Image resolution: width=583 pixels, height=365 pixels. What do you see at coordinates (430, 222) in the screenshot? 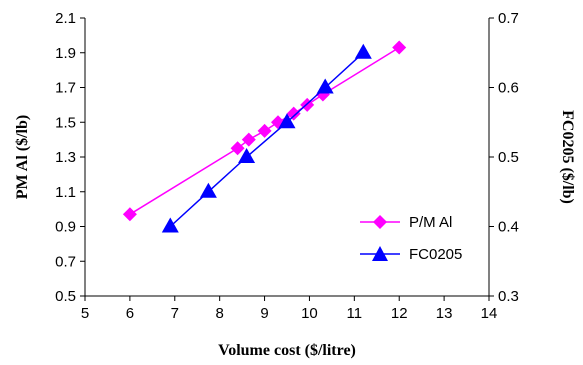
I see `legend-label-pm-al: P/M Al` at bounding box center [430, 222].